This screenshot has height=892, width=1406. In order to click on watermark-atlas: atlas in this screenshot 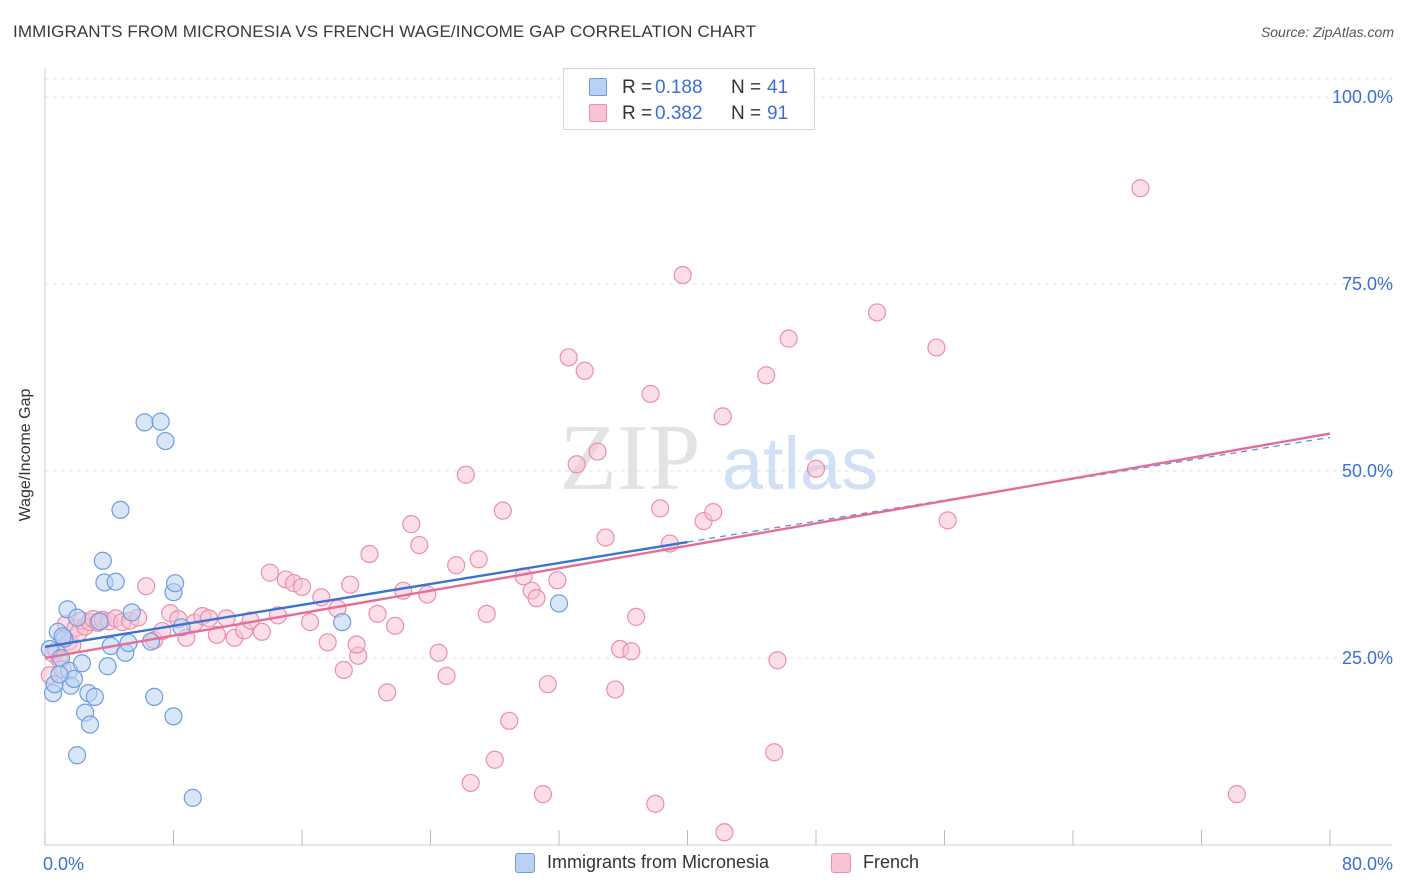, I will do `click(800, 463)`.